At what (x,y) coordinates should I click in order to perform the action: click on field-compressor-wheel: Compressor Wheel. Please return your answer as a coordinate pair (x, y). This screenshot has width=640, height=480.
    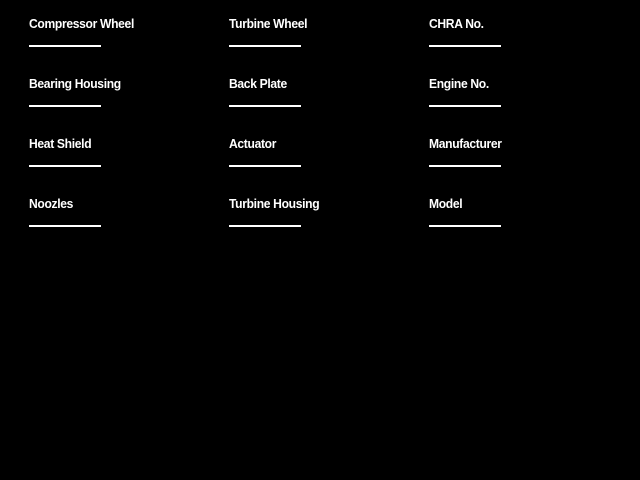
    Looking at the image, I should click on (114, 31).